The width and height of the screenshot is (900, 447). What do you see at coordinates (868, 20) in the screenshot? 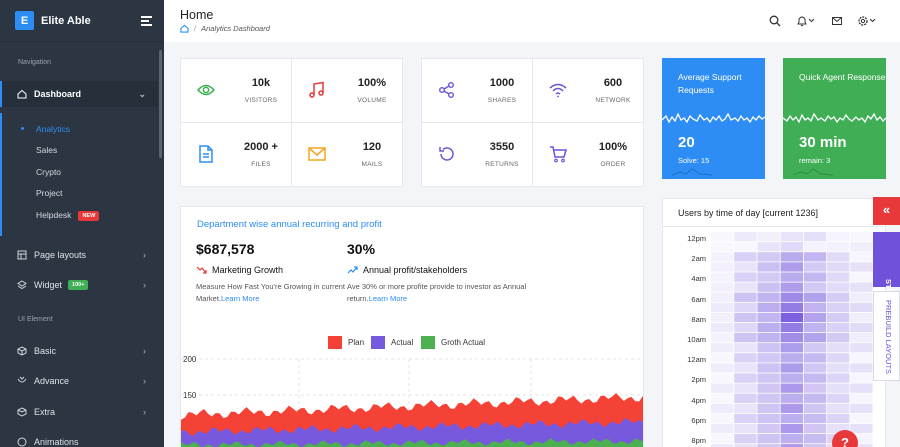
I see `gear-icon` at bounding box center [868, 20].